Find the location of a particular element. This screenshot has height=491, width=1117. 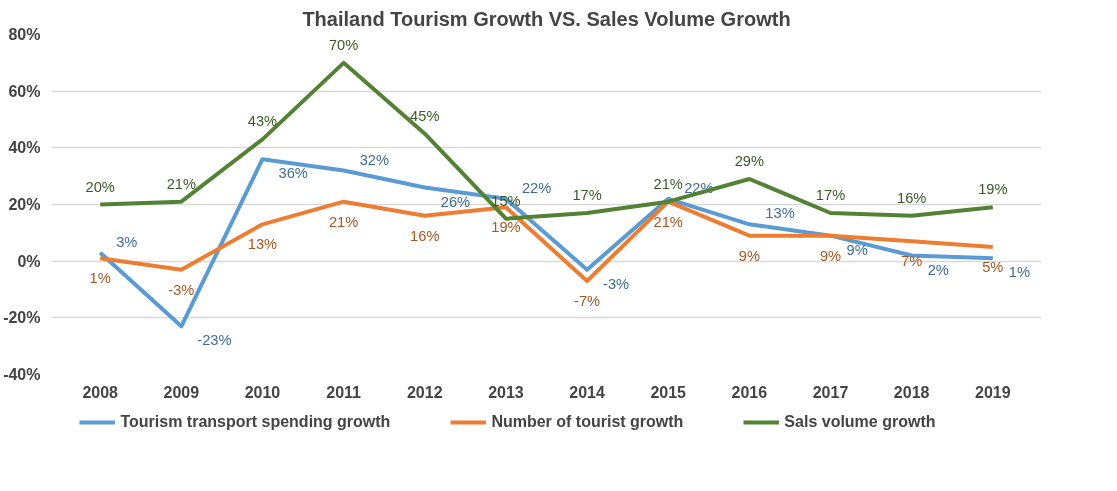

data-label: 7% is located at coordinates (912, 261).